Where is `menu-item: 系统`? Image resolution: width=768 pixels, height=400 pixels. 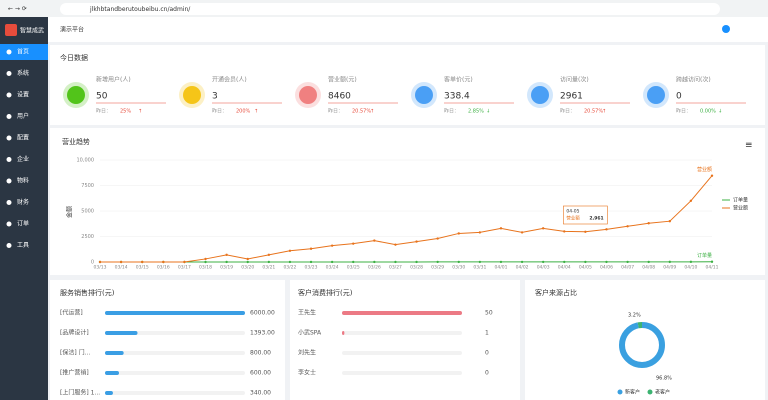
menu-item: 系统 is located at coordinates (23, 73).